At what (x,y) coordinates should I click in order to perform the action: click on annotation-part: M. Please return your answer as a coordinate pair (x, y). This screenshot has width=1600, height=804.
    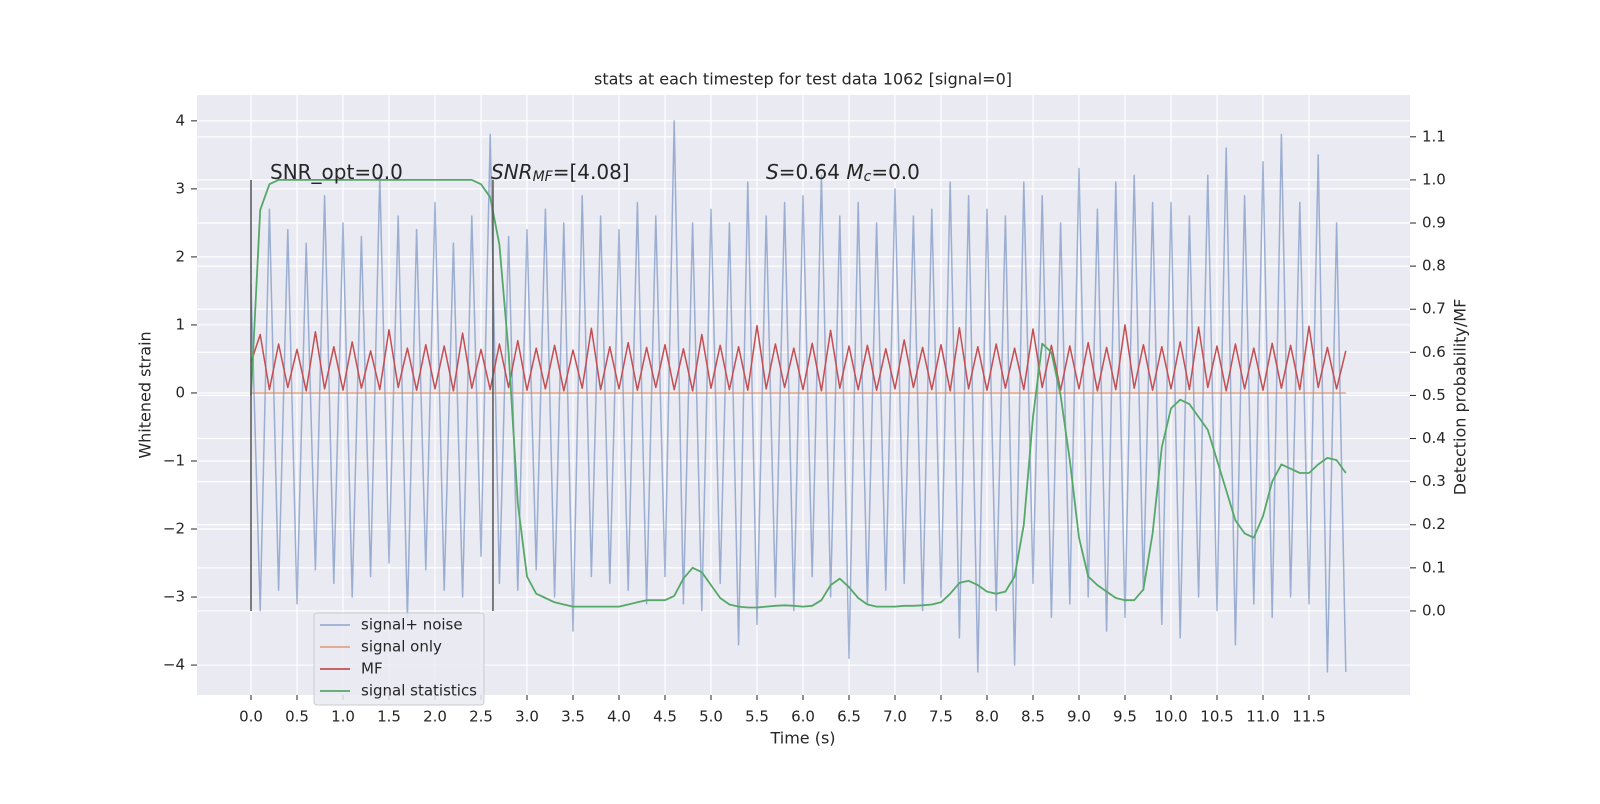
    Looking at the image, I should click on (854, 172).